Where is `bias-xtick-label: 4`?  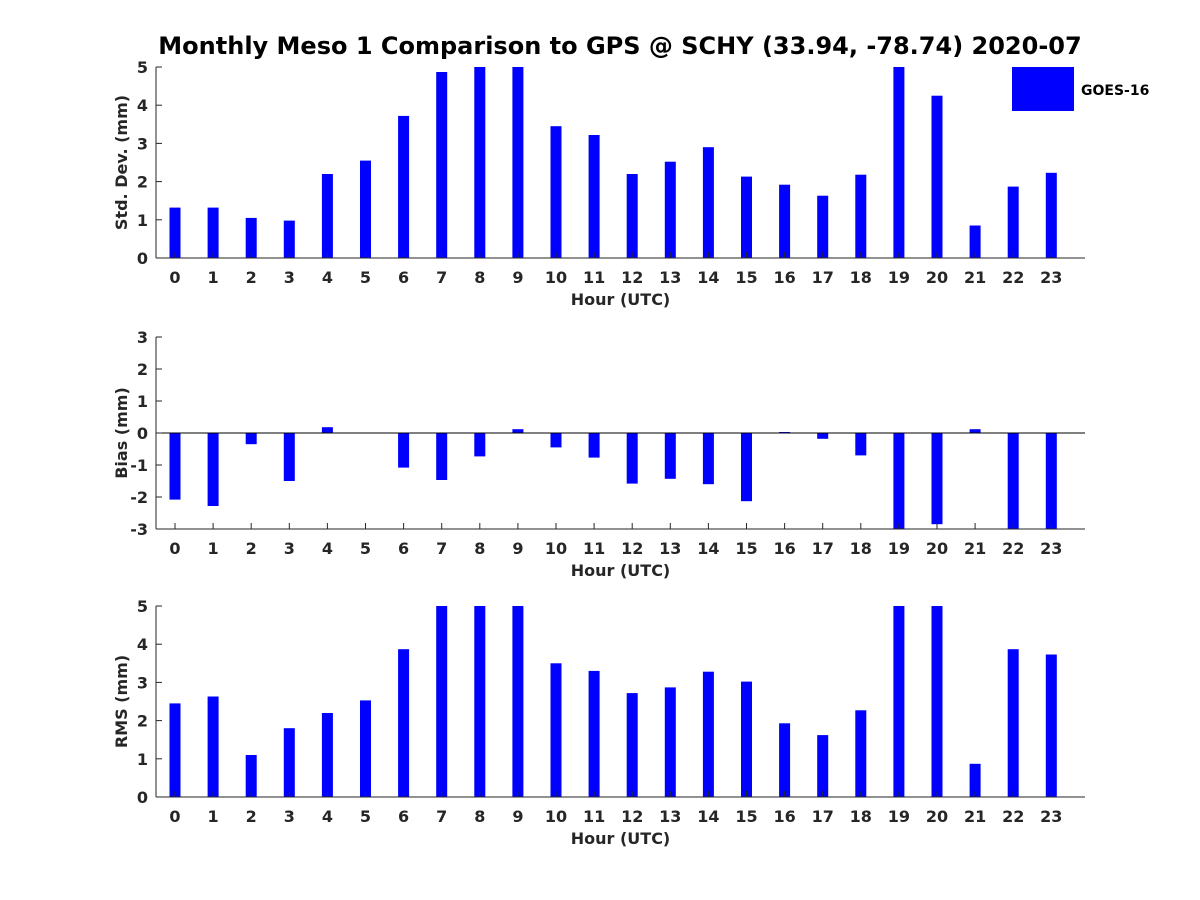
bias-xtick-label: 4 is located at coordinates (327, 548).